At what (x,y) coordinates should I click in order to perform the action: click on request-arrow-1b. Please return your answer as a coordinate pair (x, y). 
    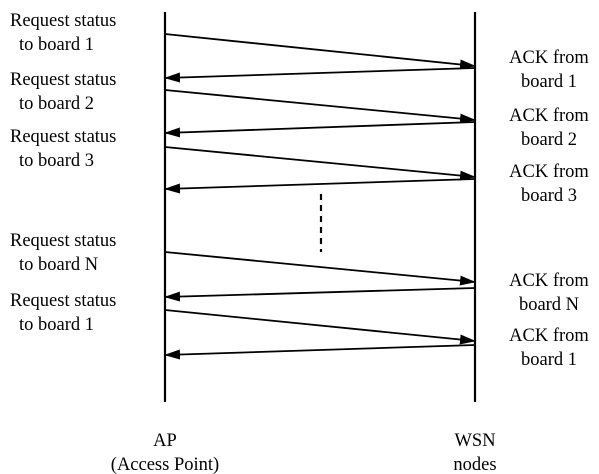
    Looking at the image, I should click on (320, 327).